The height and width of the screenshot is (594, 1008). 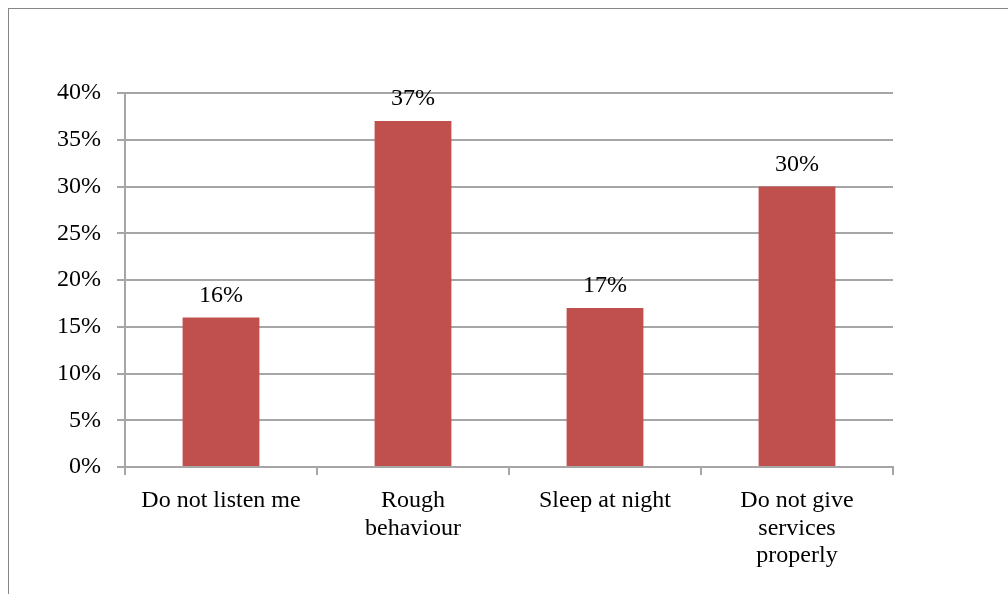 What do you see at coordinates (413, 97) in the screenshot?
I see `data-label: 37%` at bounding box center [413, 97].